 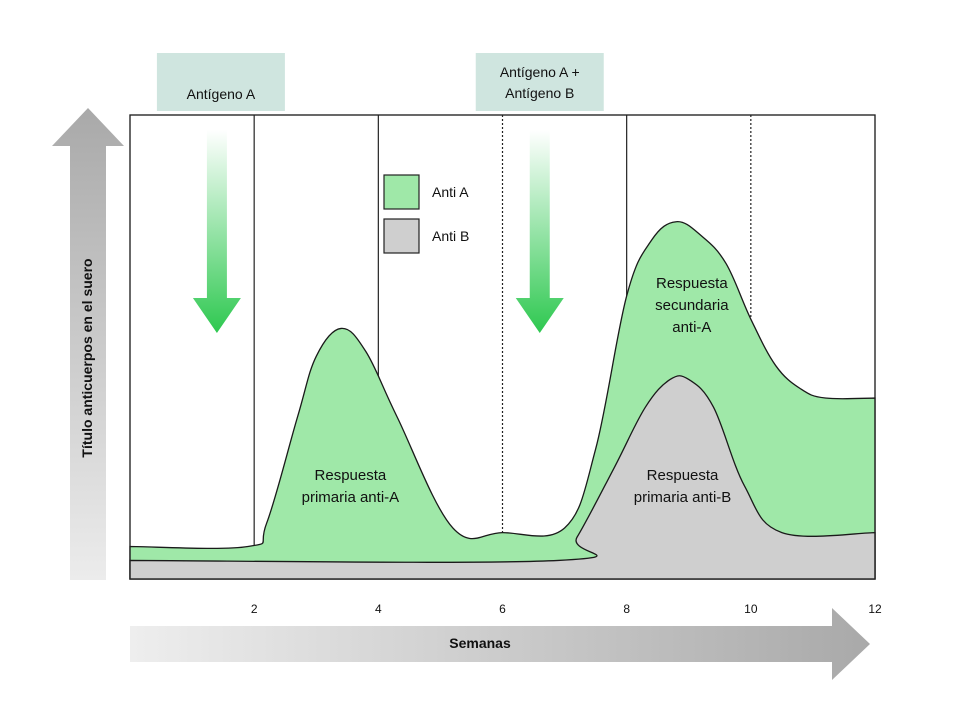 I want to click on annotation-line: primaria anti-B, so click(x=683, y=497).